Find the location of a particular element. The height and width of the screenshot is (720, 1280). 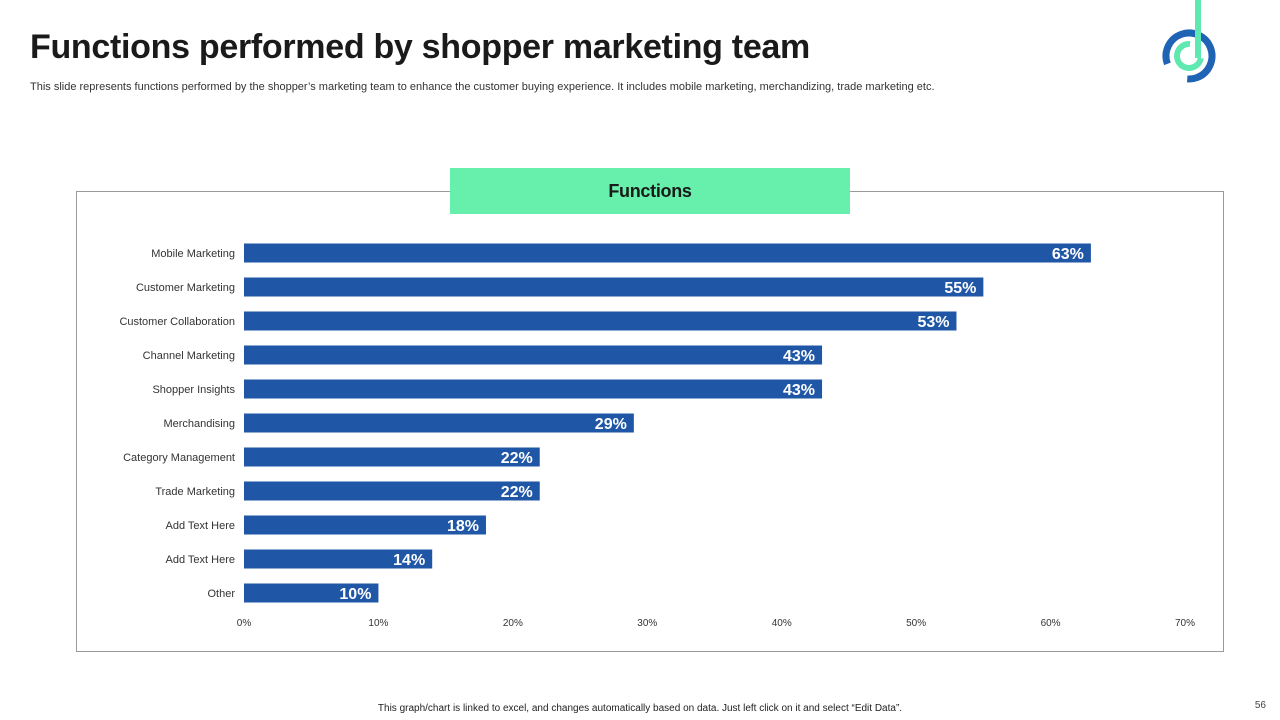

category-label: Merchandising is located at coordinates (199, 424).